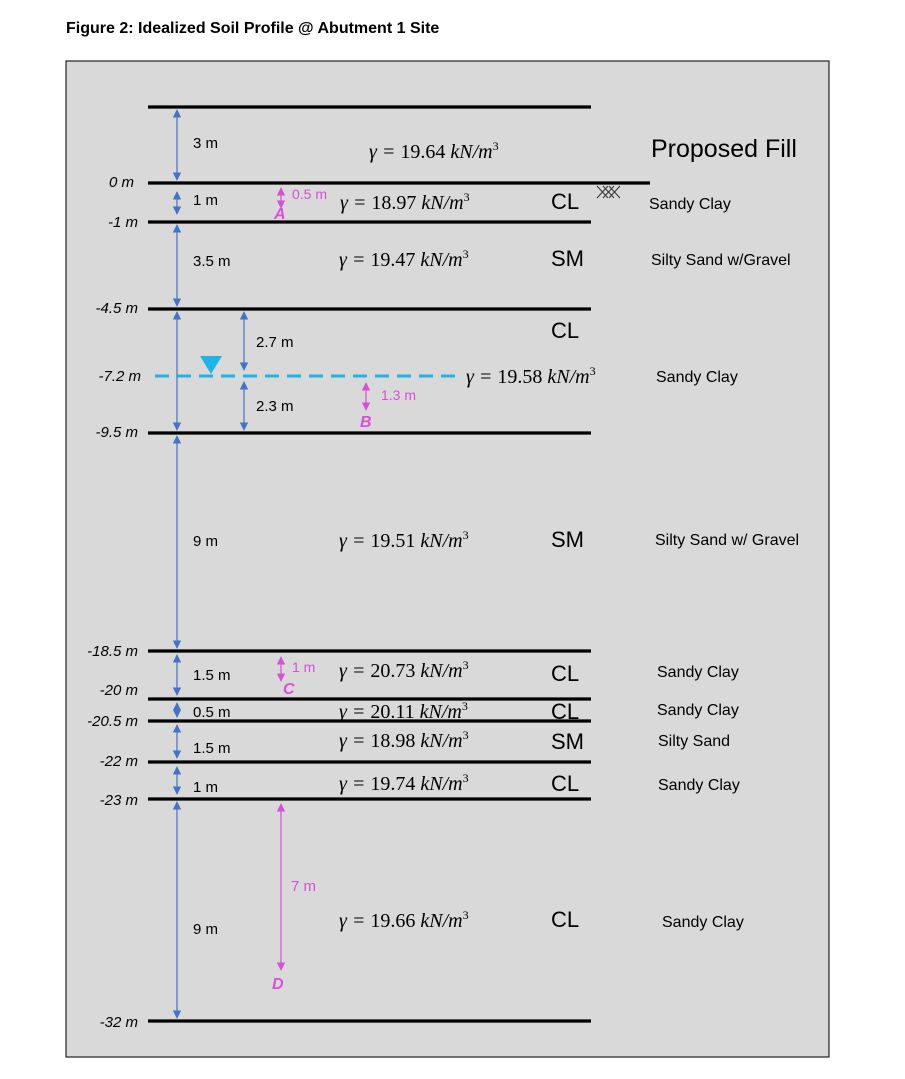 The height and width of the screenshot is (1079, 905). I want to click on unit-weight-label: γ = 19.74 kN/m3, so click(404, 783).